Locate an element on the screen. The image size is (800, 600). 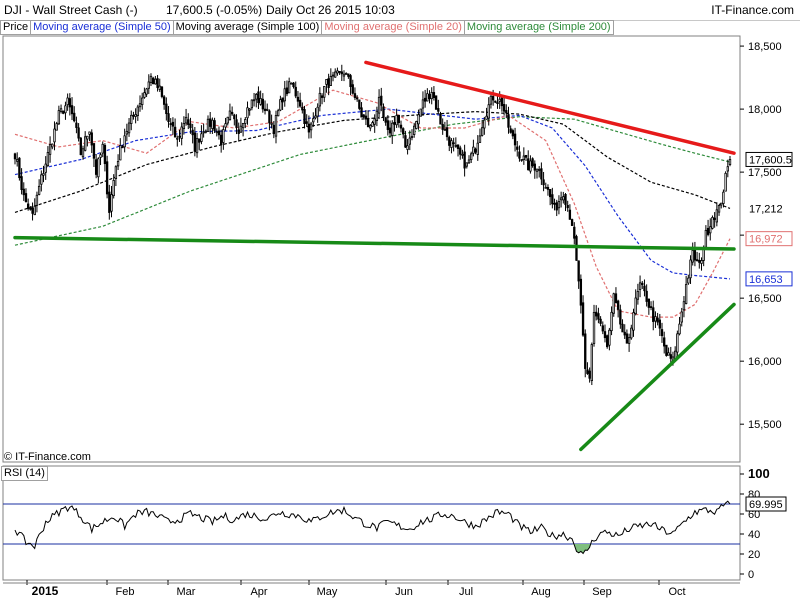
rsi-tick-label: 100 is located at coordinates (759, 473).